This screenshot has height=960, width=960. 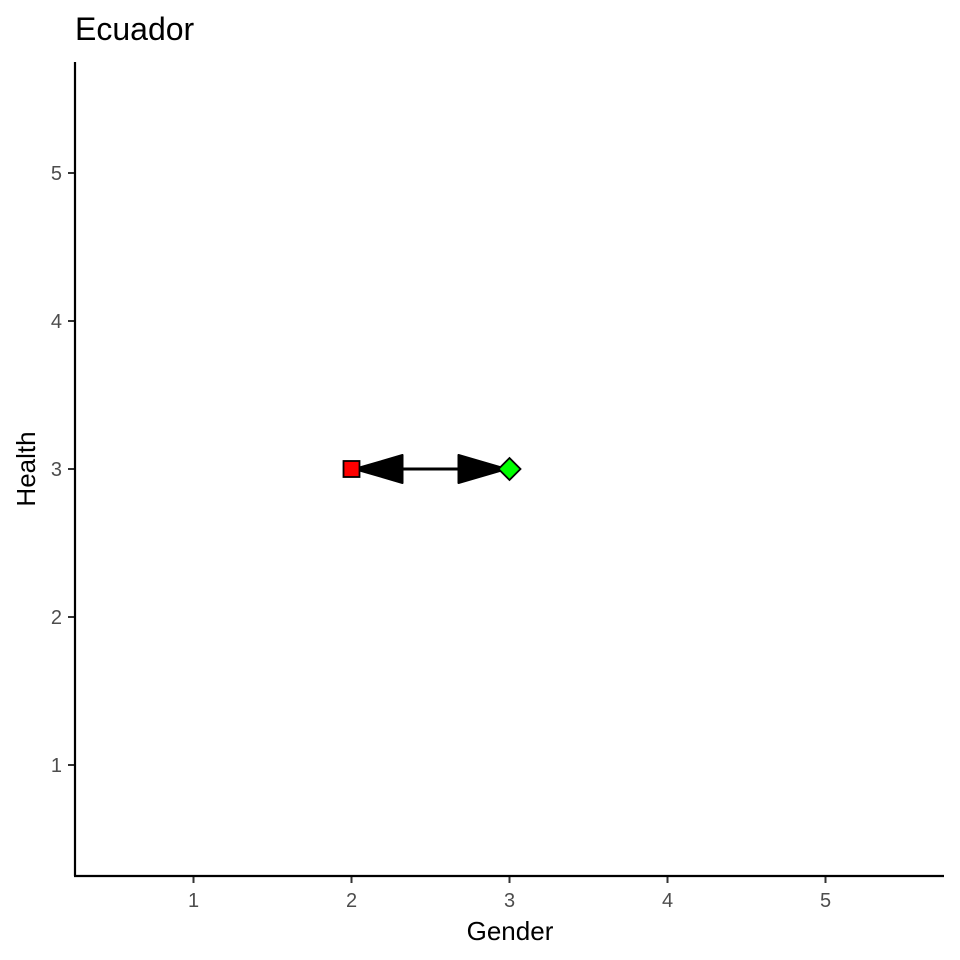 What do you see at coordinates (509, 901) in the screenshot?
I see `x-tick-label: 3` at bounding box center [509, 901].